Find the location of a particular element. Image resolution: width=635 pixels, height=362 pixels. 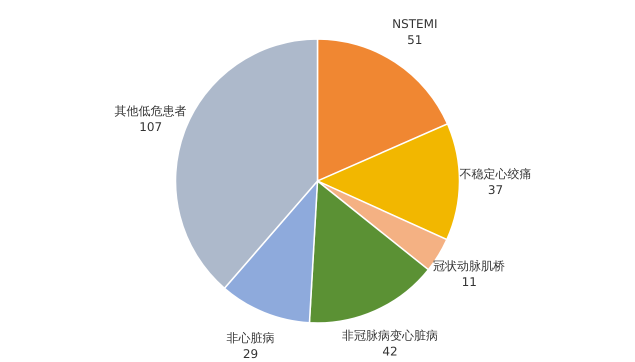

slice-label: 不稳定心绞痛 is located at coordinates (495, 174).